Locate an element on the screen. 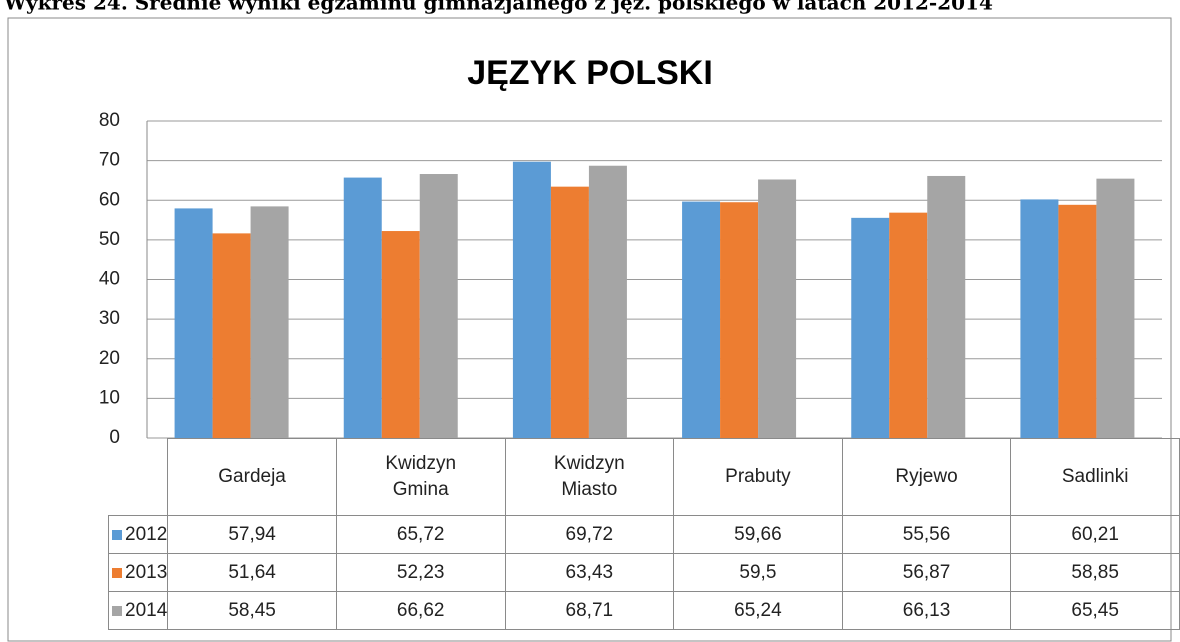 The image size is (1180, 642). x-tick-cell: Ryjewo is located at coordinates (926, 477).